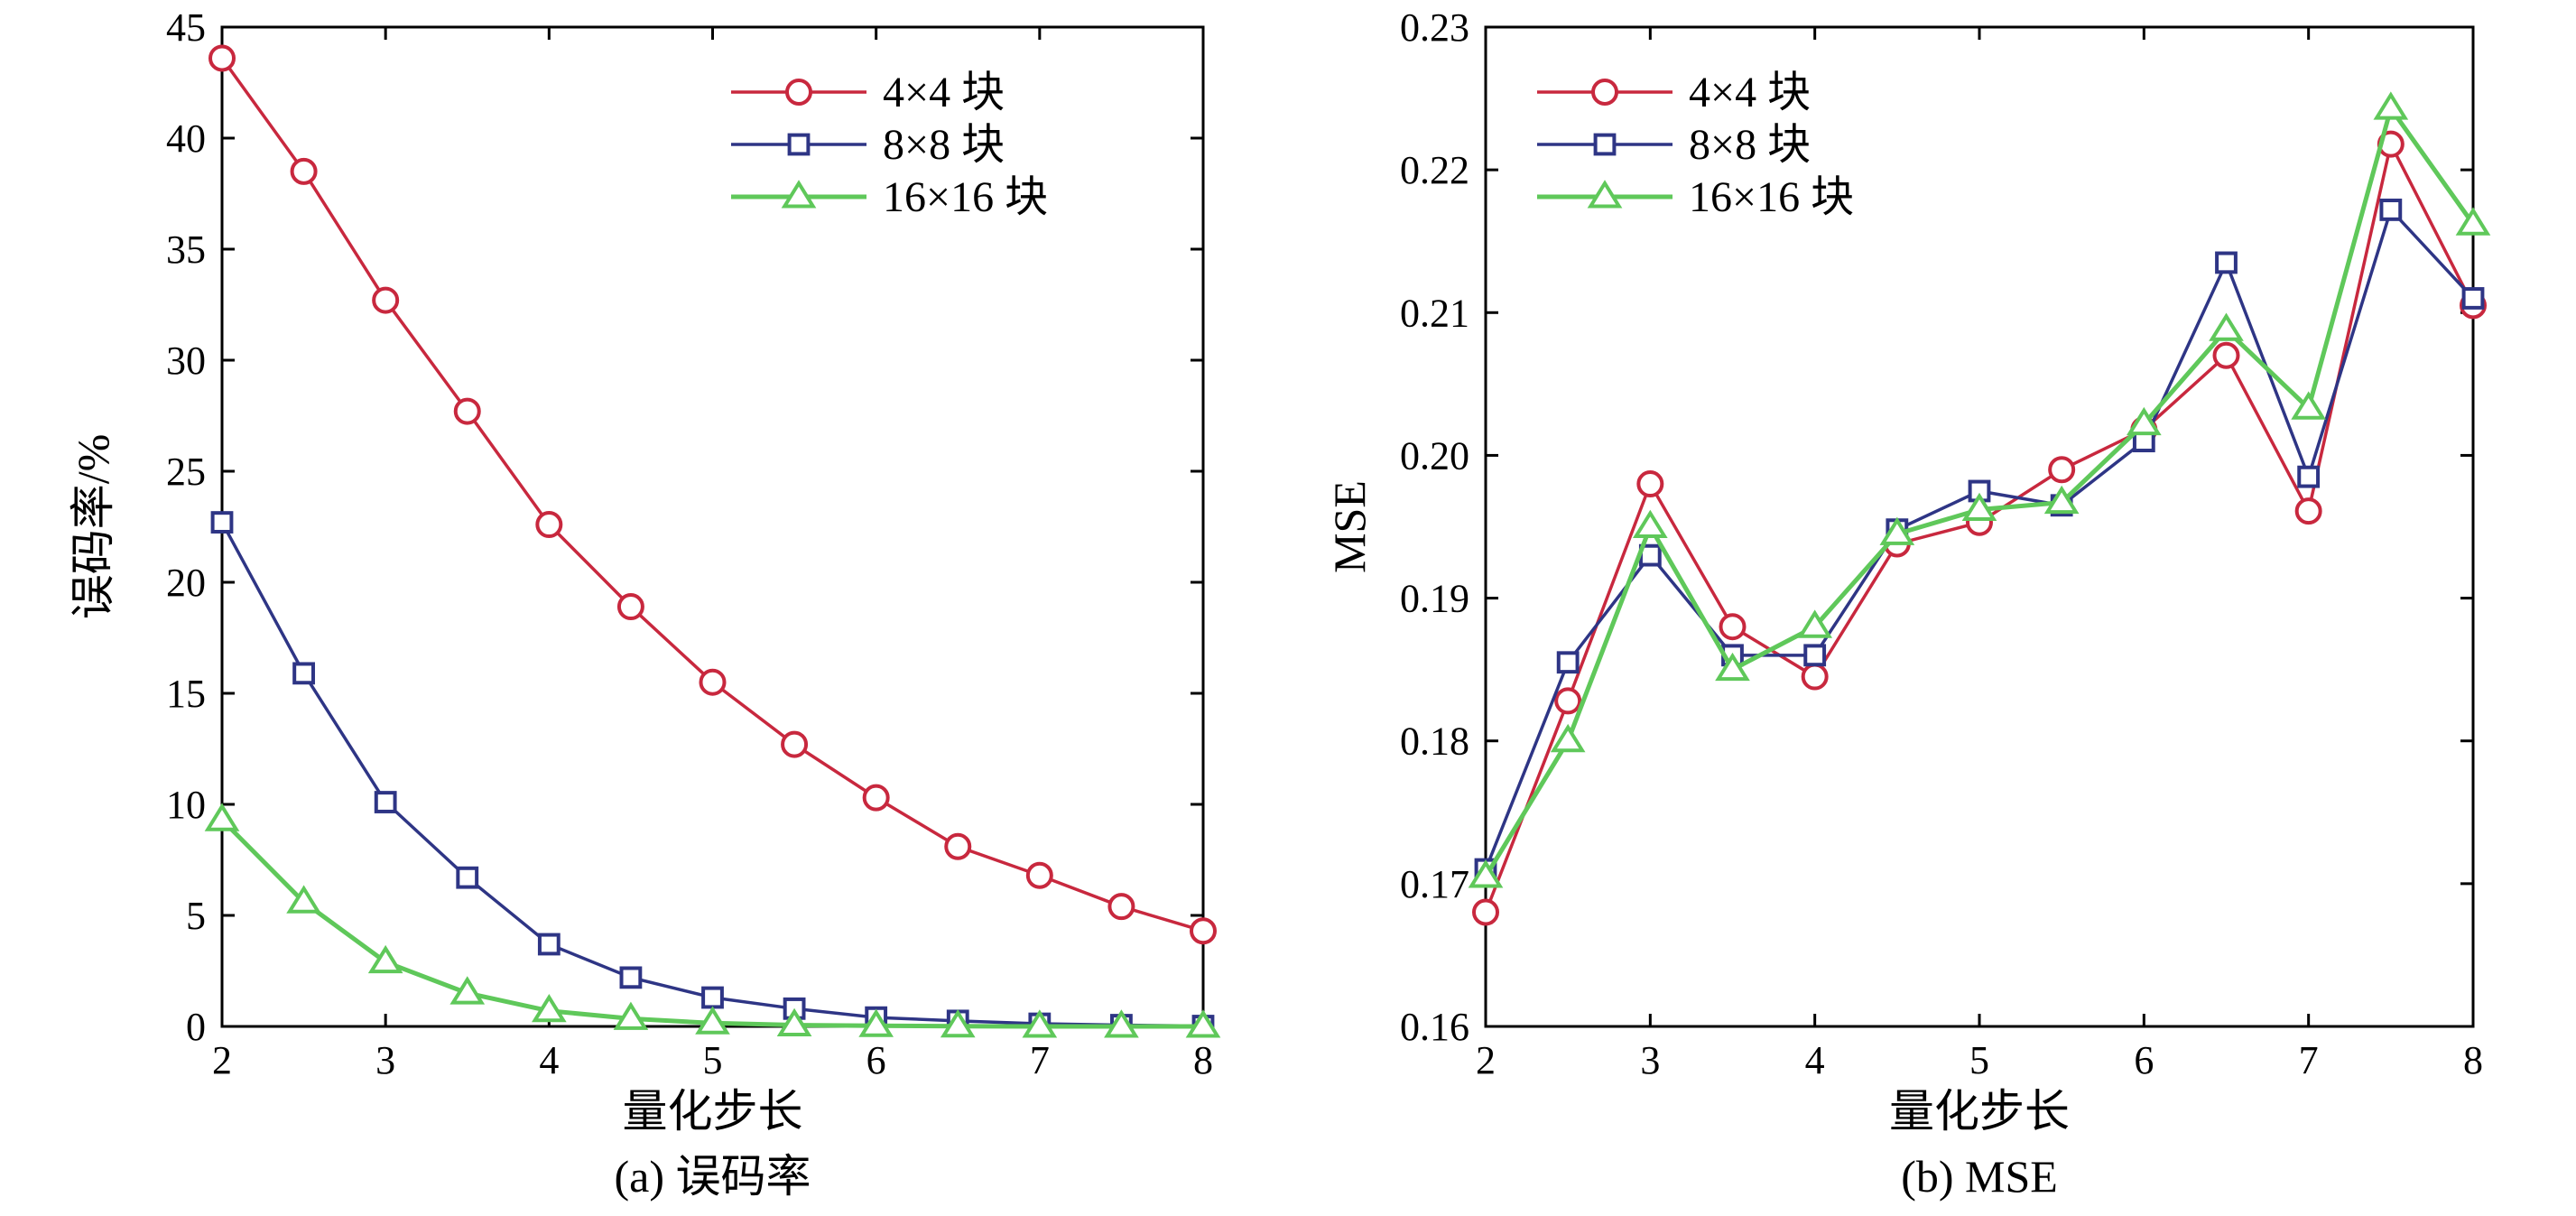 This screenshot has width=2576, height=1216. I want to click on legend-marker-square, so click(1605, 144).